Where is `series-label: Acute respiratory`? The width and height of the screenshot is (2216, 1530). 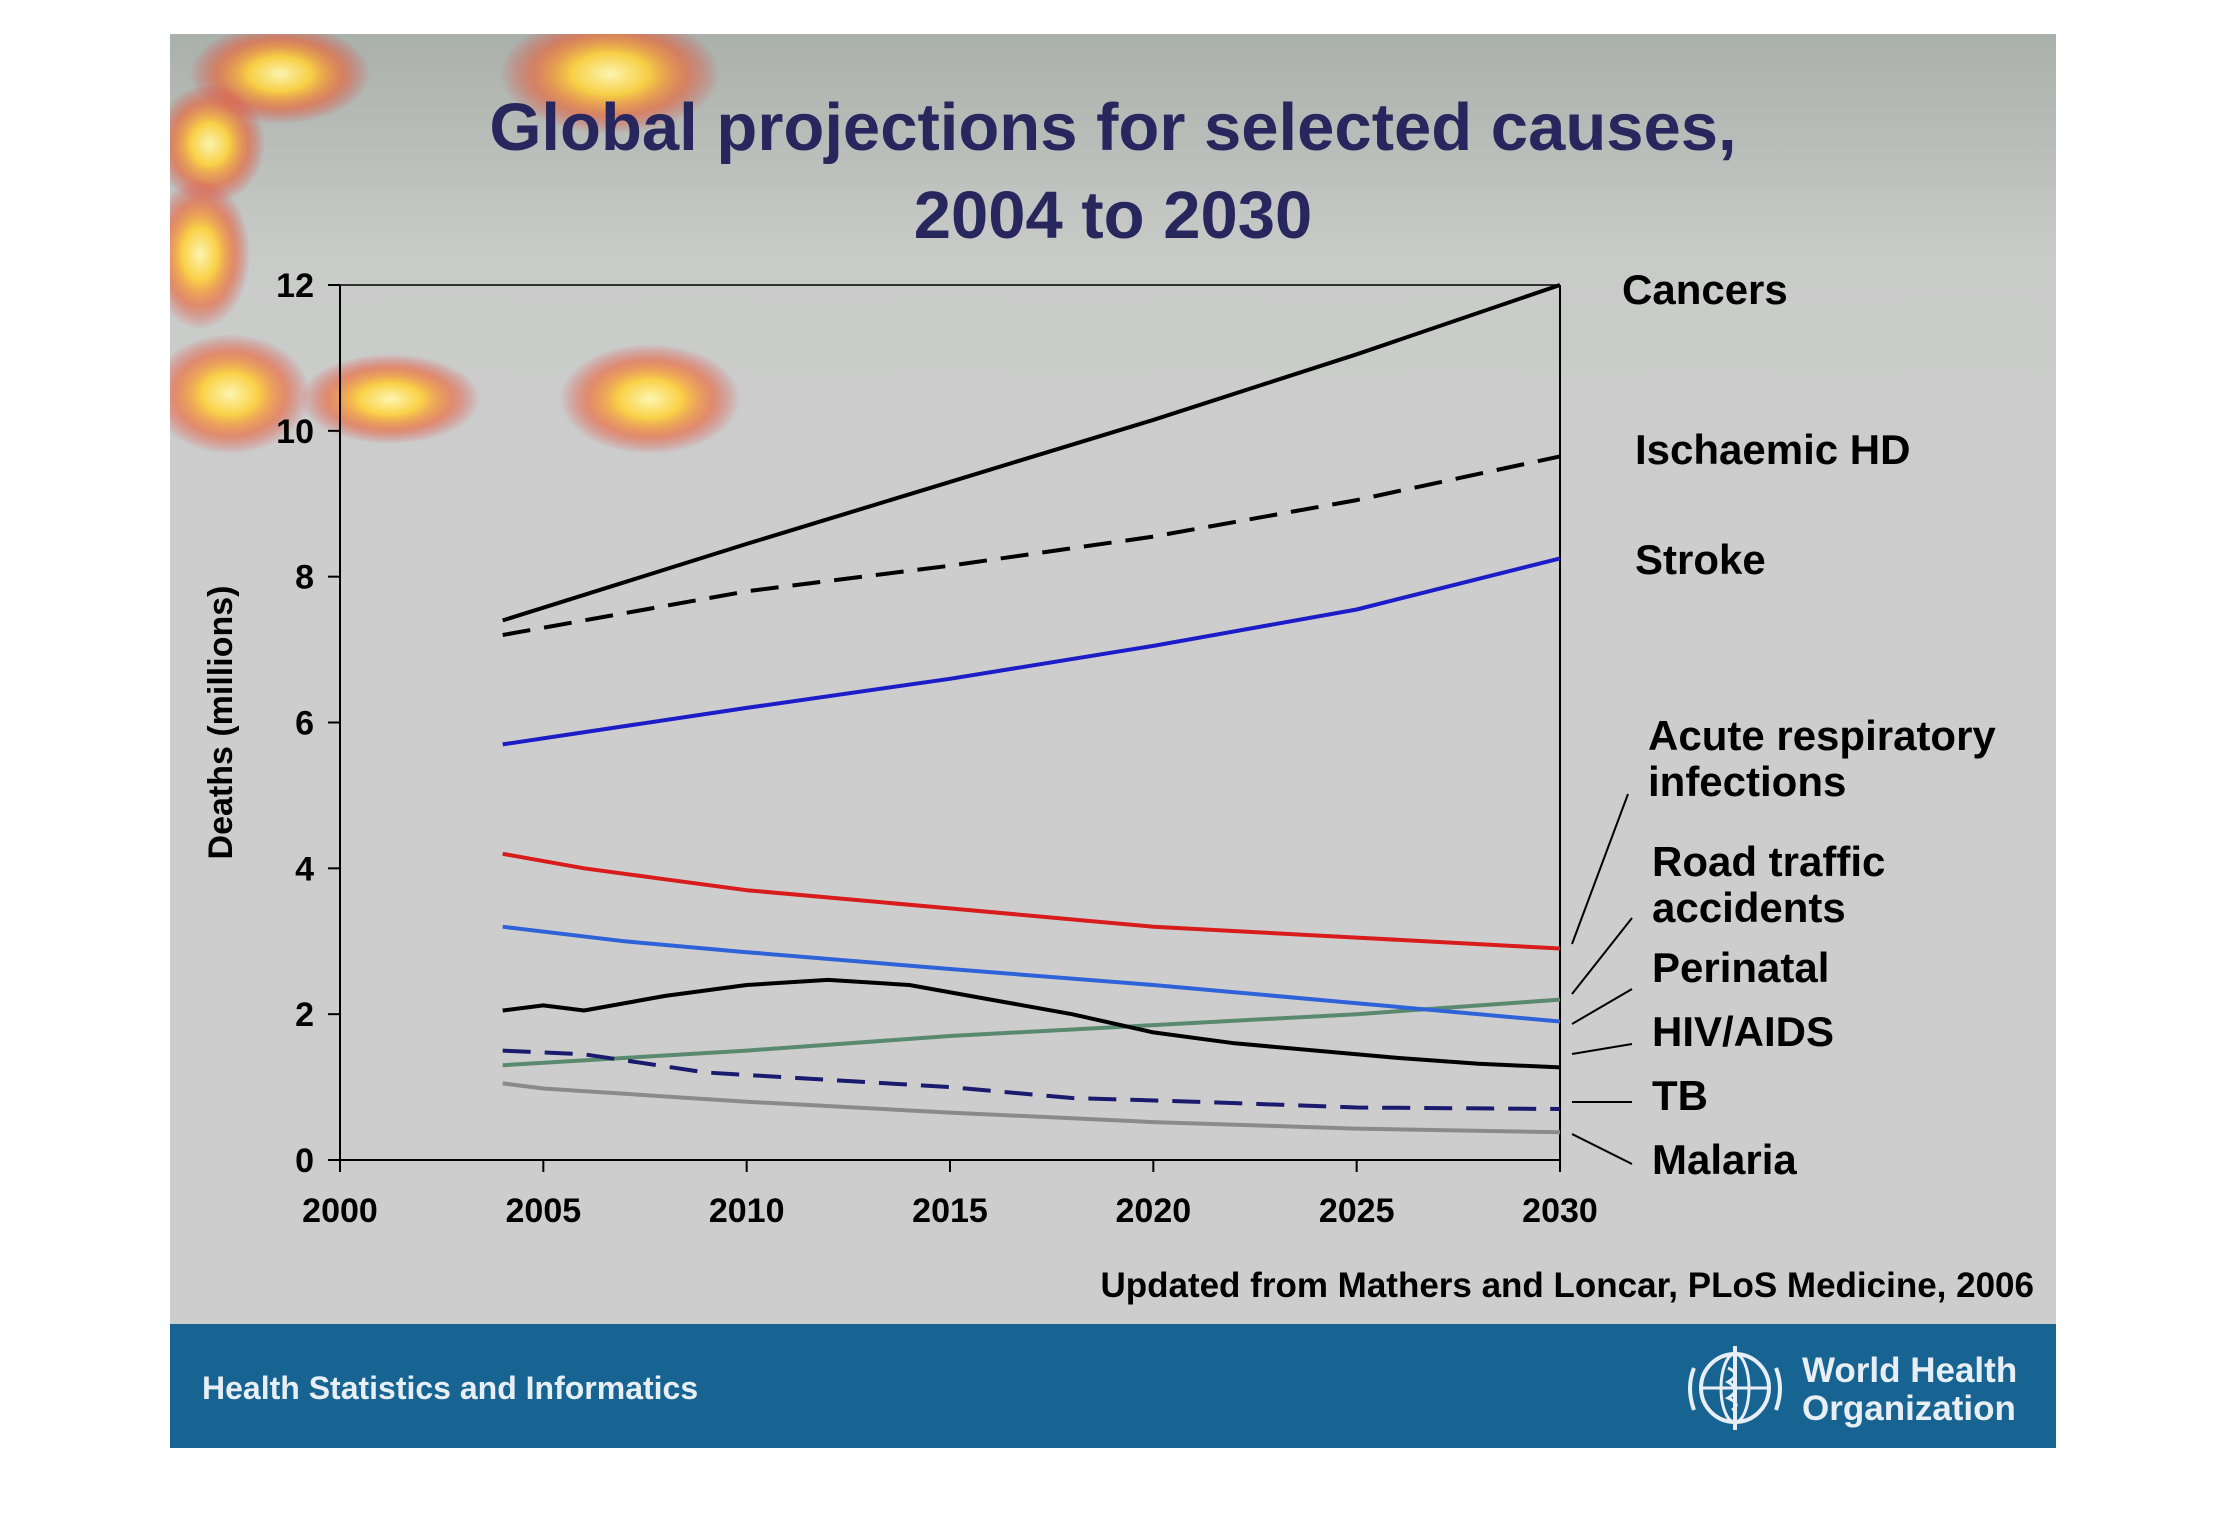 series-label: Acute respiratory is located at coordinates (1822, 735).